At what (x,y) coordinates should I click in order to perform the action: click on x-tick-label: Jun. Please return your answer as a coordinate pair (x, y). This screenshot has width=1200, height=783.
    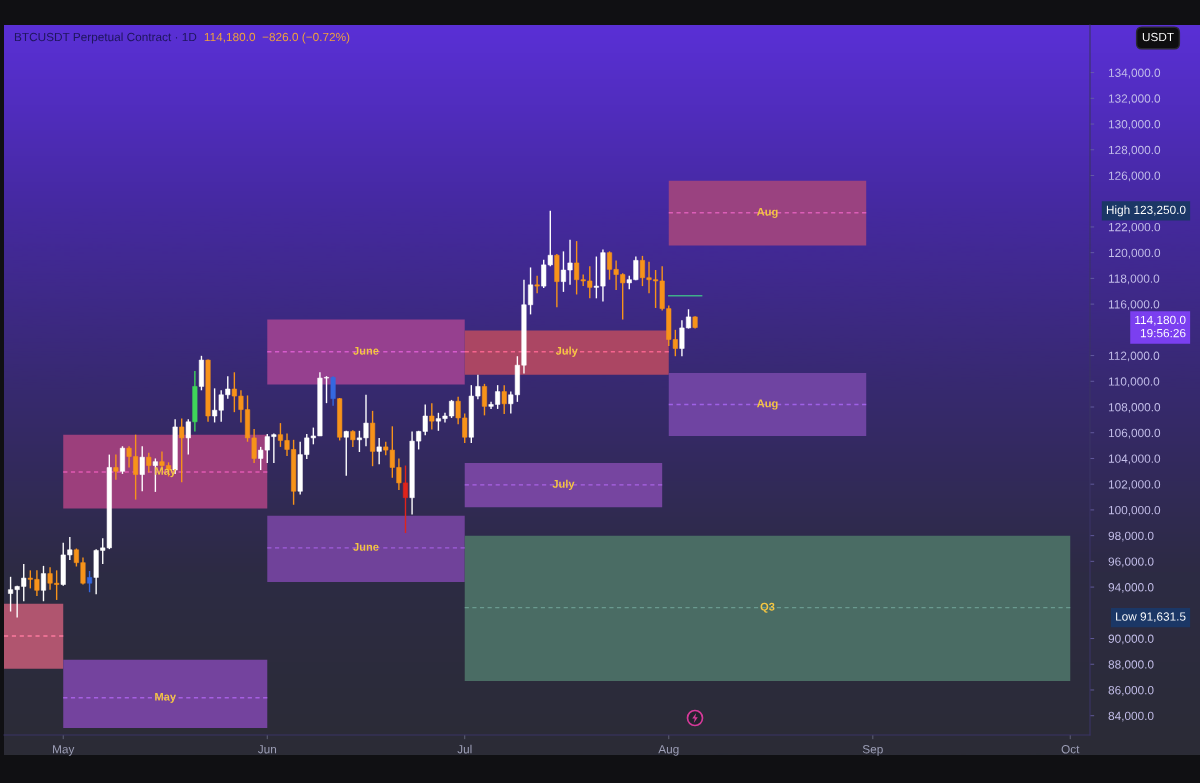
    Looking at the image, I should click on (267, 749).